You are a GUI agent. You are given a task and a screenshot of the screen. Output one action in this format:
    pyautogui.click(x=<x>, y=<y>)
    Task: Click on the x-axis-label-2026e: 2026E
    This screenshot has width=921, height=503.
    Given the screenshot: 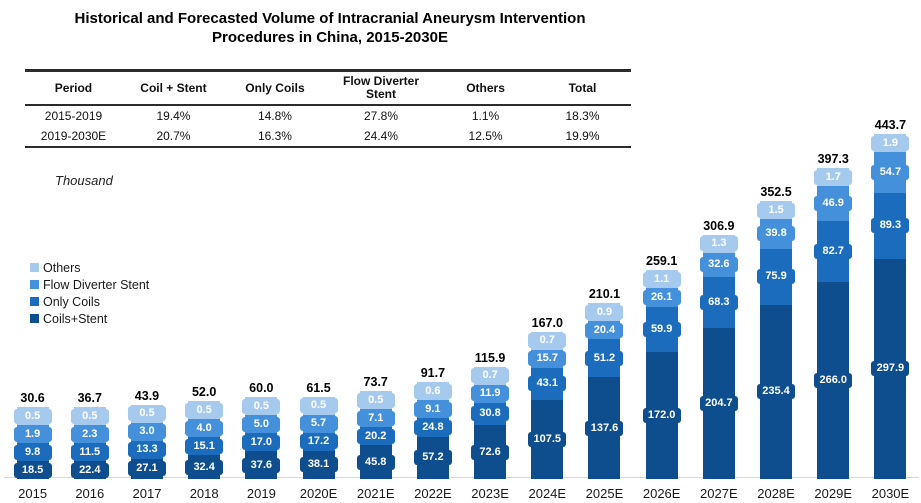 What is the action you would take?
    pyautogui.click(x=661, y=493)
    